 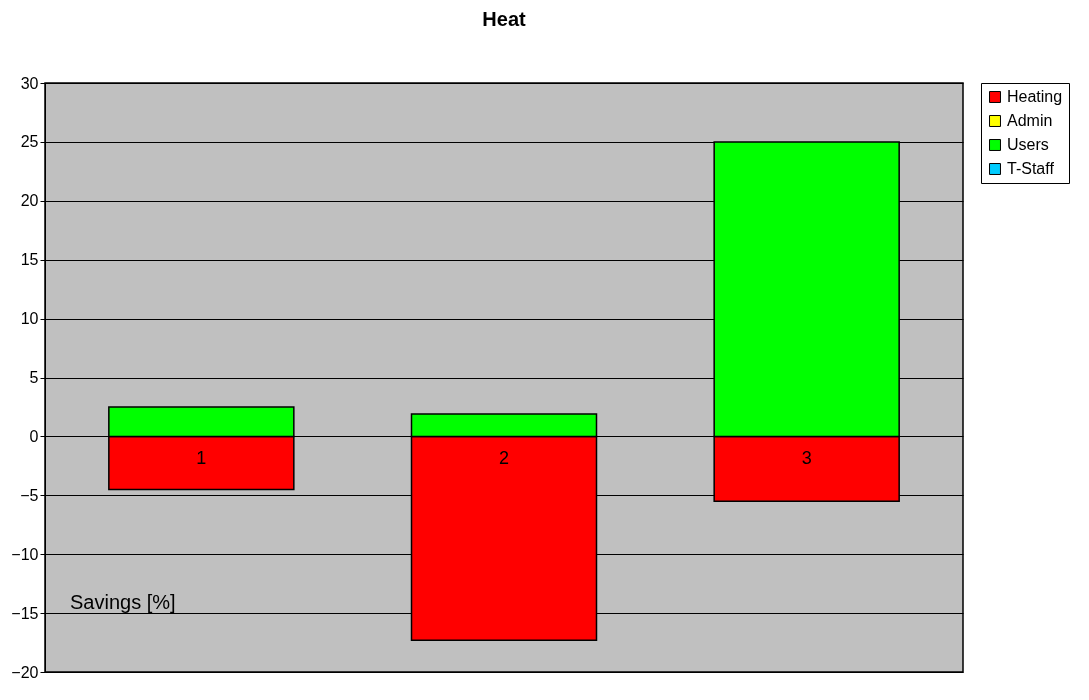 What do you see at coordinates (123, 602) in the screenshot?
I see `y-axis-title: Savings [%]` at bounding box center [123, 602].